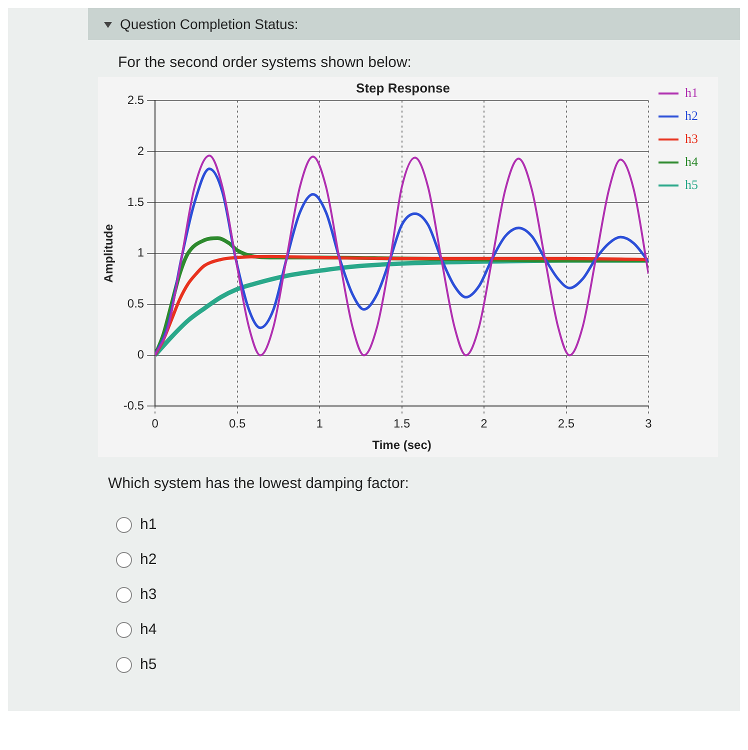 This screenshot has width=748, height=750. What do you see at coordinates (401, 423) in the screenshot?
I see `x-tick-label: 1.5` at bounding box center [401, 423].